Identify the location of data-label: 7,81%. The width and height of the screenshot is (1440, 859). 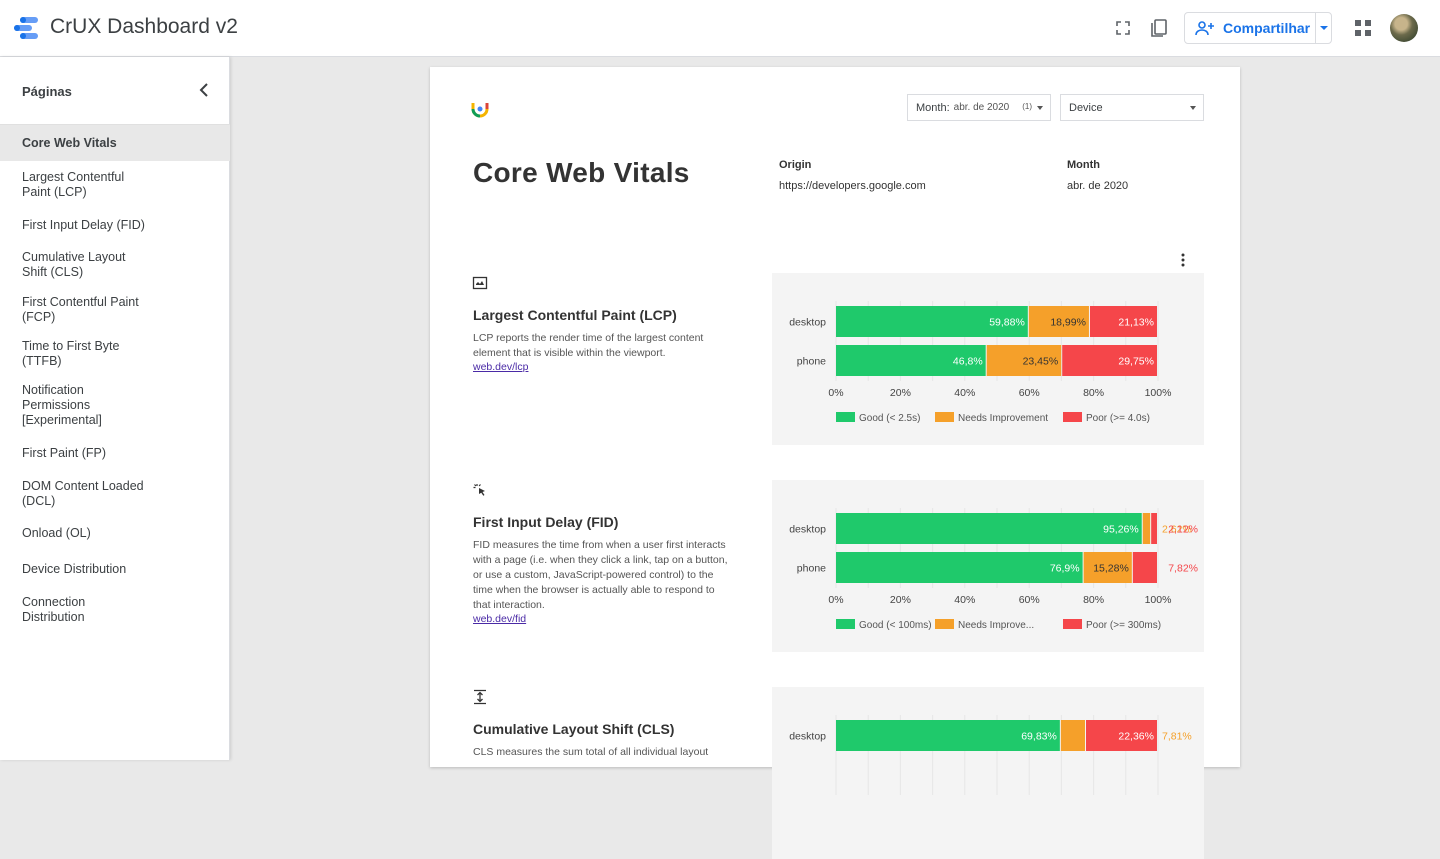
(1177, 737).